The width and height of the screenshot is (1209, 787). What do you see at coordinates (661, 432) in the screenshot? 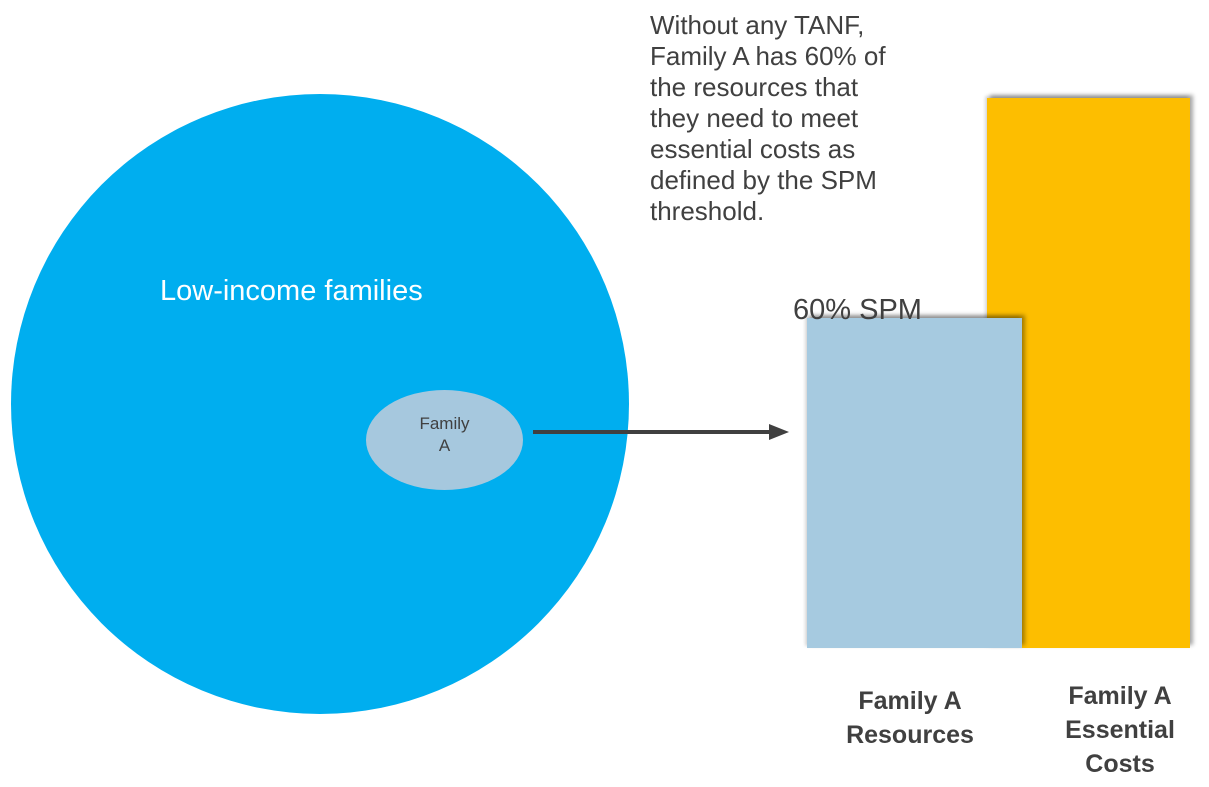
I see `arrow-right-icon` at bounding box center [661, 432].